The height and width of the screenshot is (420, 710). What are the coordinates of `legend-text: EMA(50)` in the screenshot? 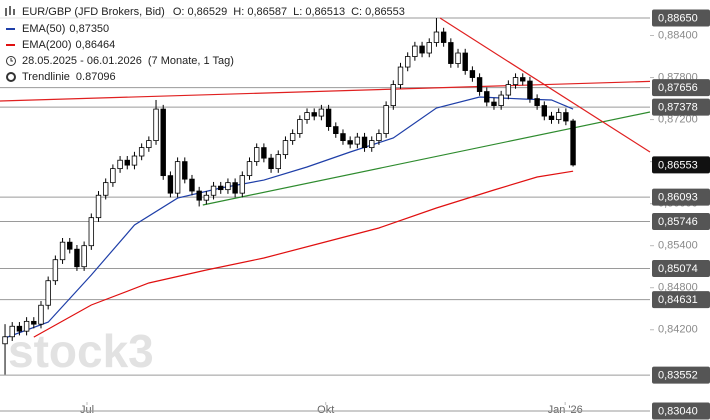 It's located at (43, 29).